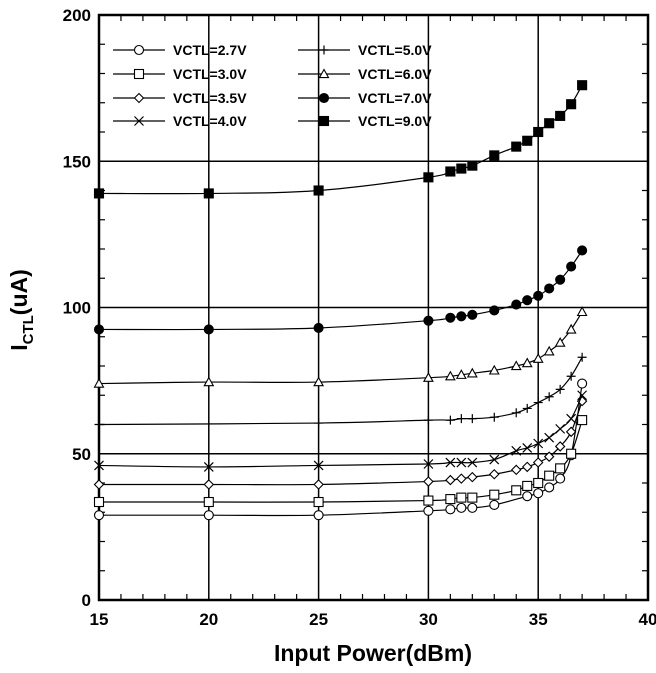 Image resolution: width=656 pixels, height=673 pixels. Describe the element at coordinates (77, 15) in the screenshot. I see `y-tick-label: 200` at that location.